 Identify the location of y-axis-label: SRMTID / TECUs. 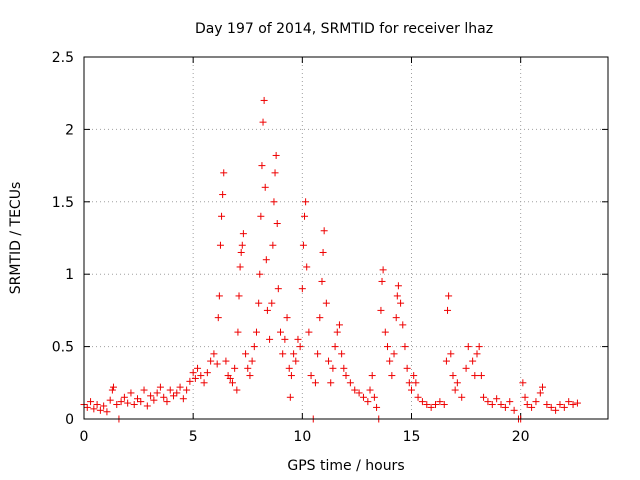
(16, 238).